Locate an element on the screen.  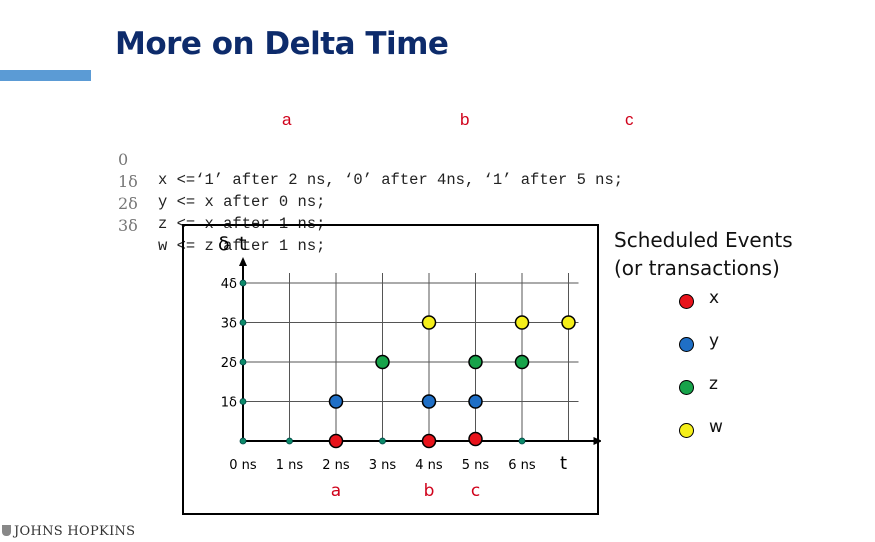
x-tick-label: 6 ns is located at coordinates (522, 465).